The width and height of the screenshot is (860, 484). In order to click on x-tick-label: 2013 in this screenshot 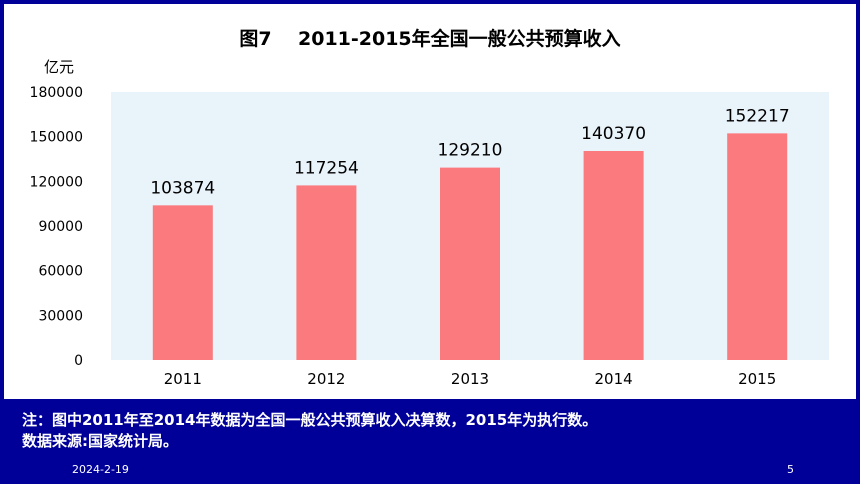, I will do `click(470, 379)`.